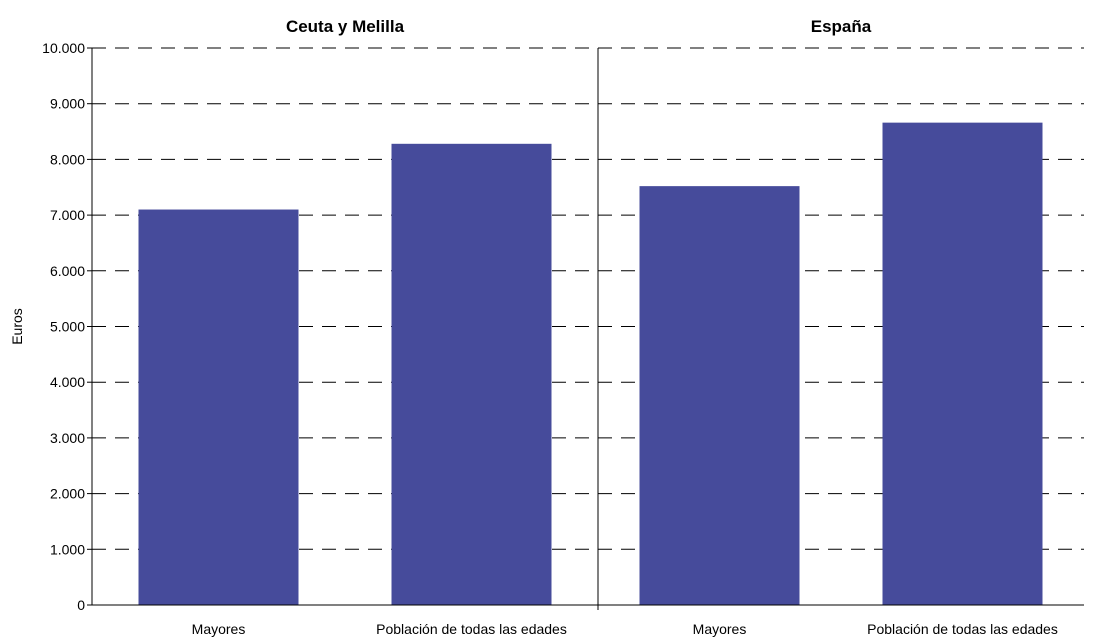 This screenshot has height=640, width=1094. Describe the element at coordinates (67, 549) in the screenshot. I see `y-tick-label: 1.000` at that location.